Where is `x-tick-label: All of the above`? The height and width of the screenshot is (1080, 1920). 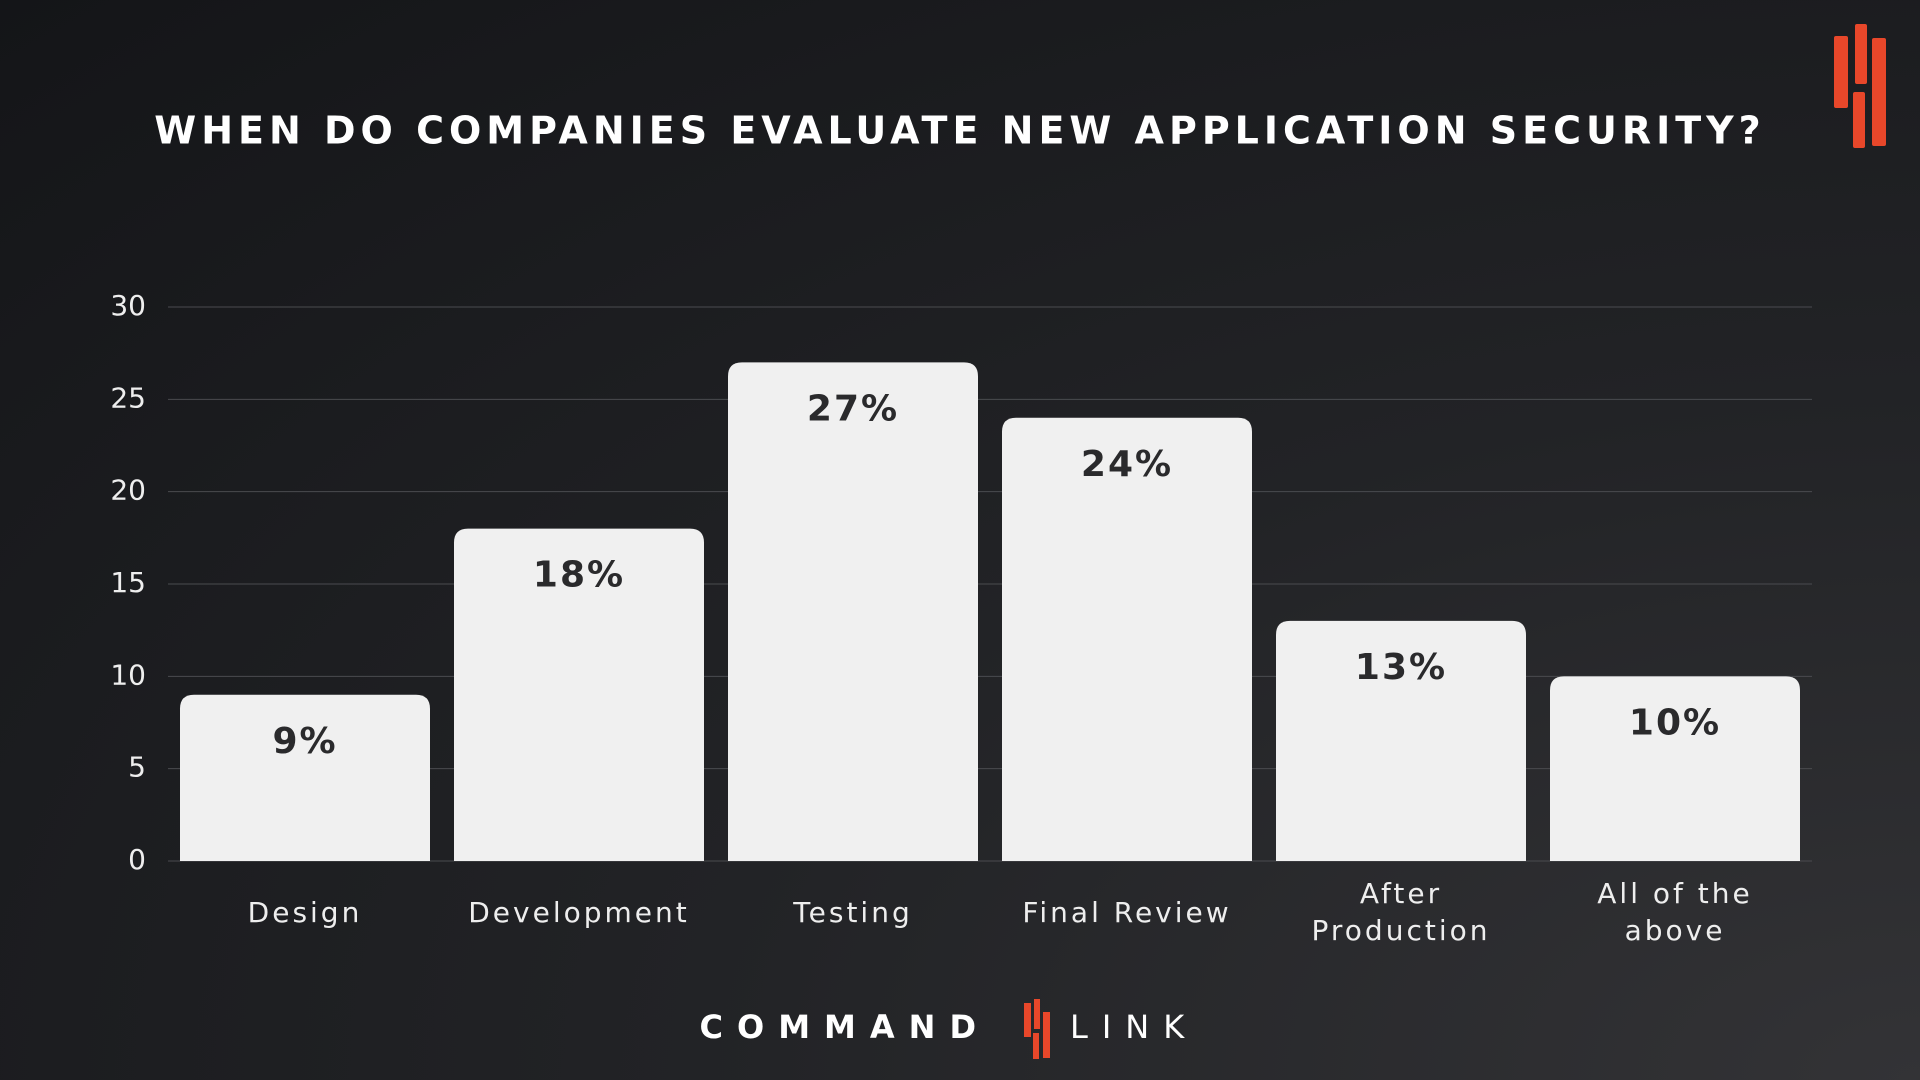
x-tick-label: All of the above is located at coordinates (1675, 912).